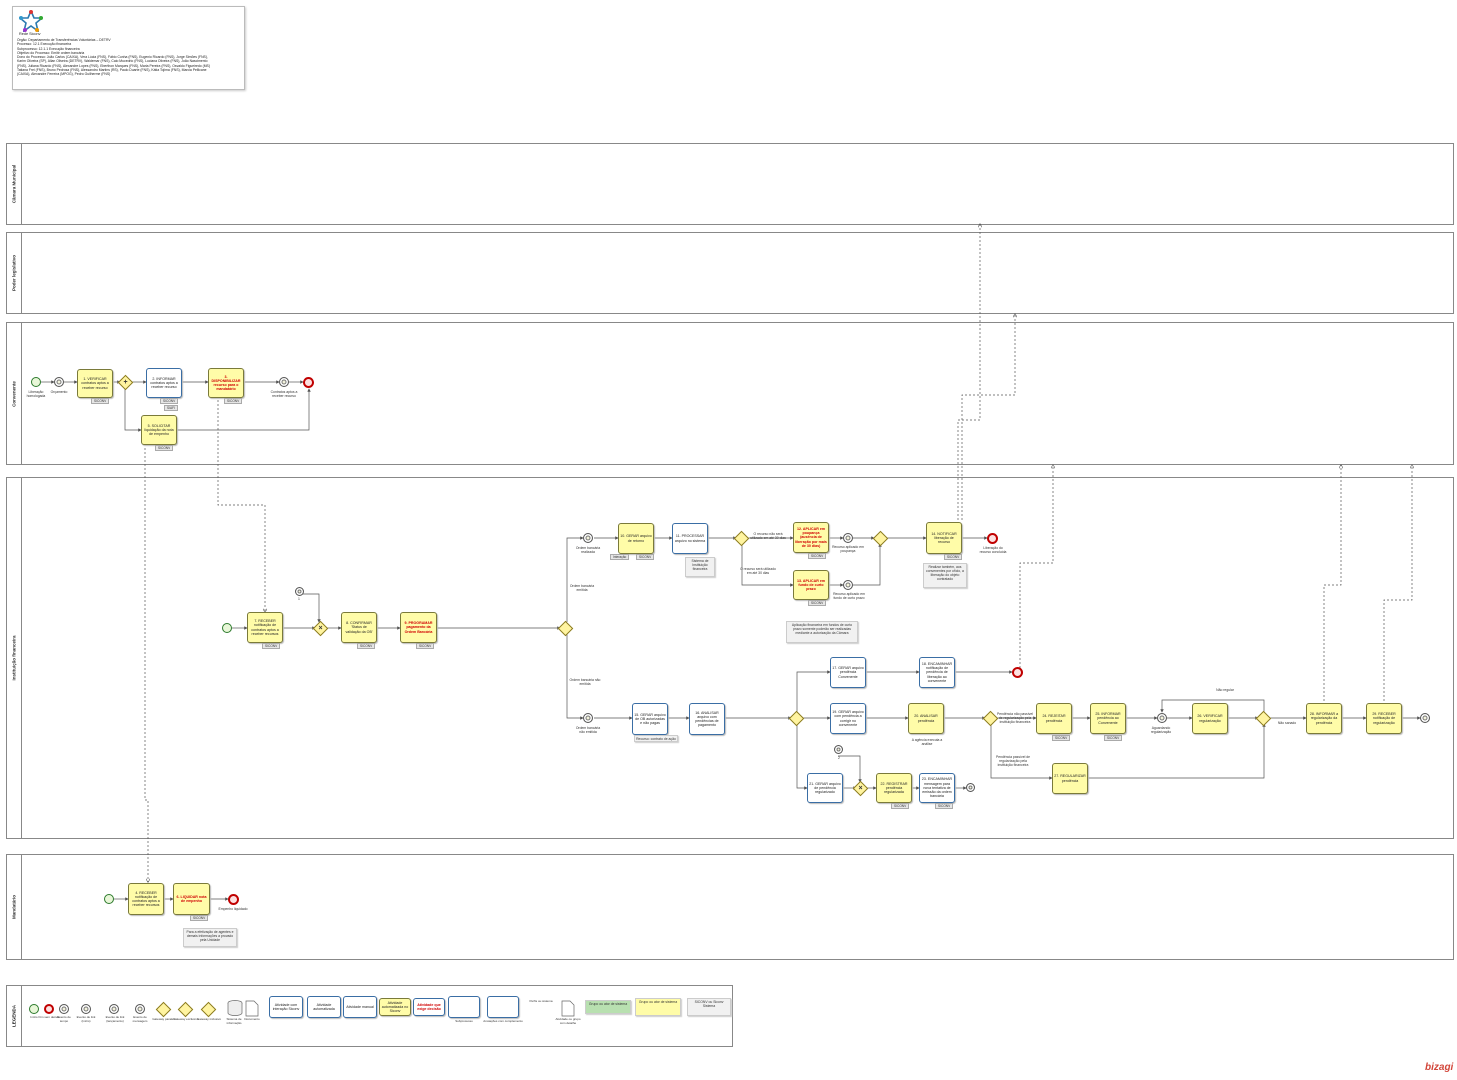 The height and width of the screenshot is (1080, 1457). I want to click on header-line: Subprocesso: 12.1.1 Execução financeira, so click(48, 48).